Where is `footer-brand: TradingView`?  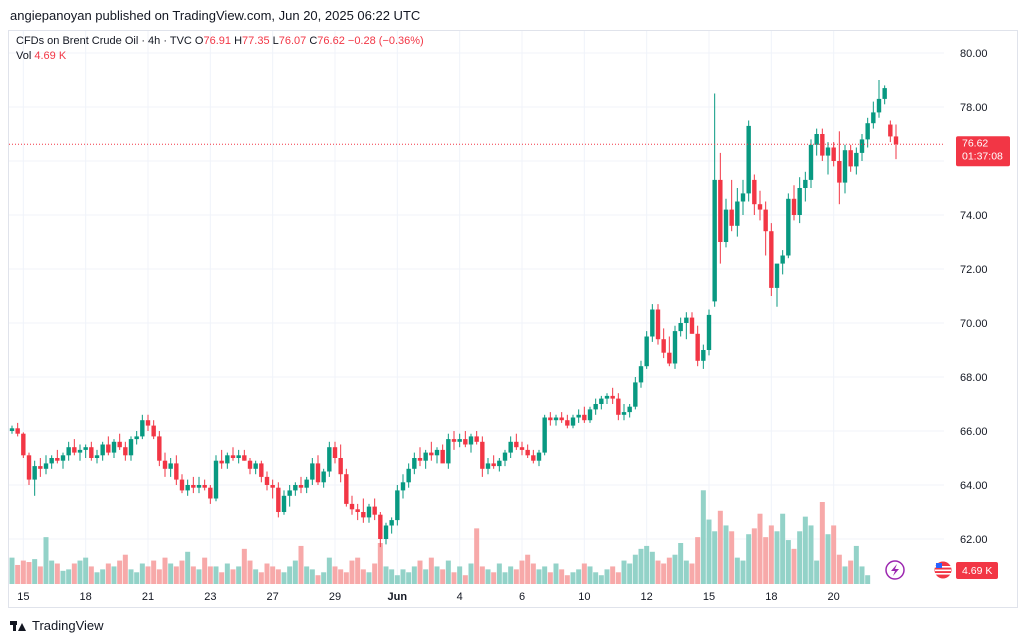
footer-brand: TradingView is located at coordinates (68, 625).